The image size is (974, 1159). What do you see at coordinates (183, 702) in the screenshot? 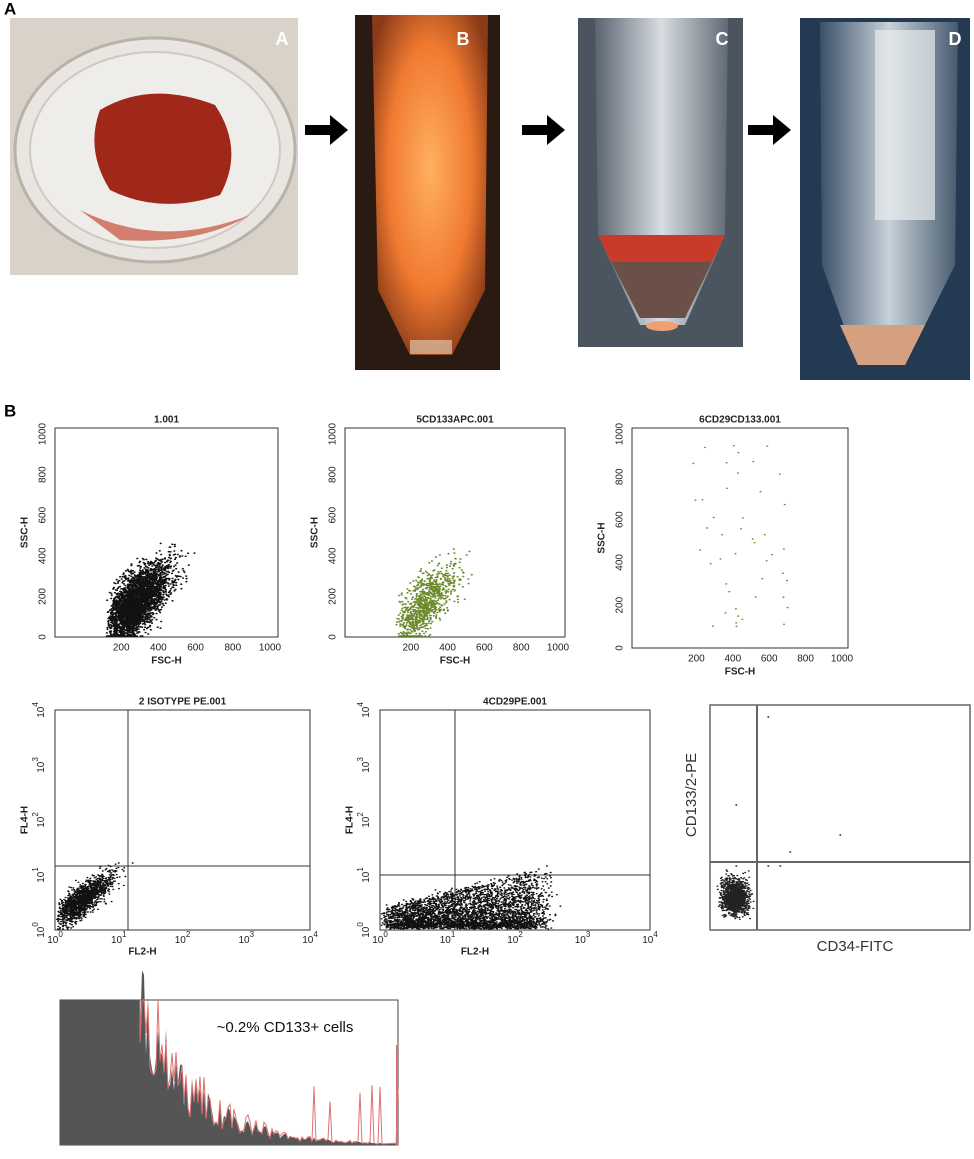
I see `plot-title: 2 ISOTYPE PE.001` at bounding box center [183, 702].